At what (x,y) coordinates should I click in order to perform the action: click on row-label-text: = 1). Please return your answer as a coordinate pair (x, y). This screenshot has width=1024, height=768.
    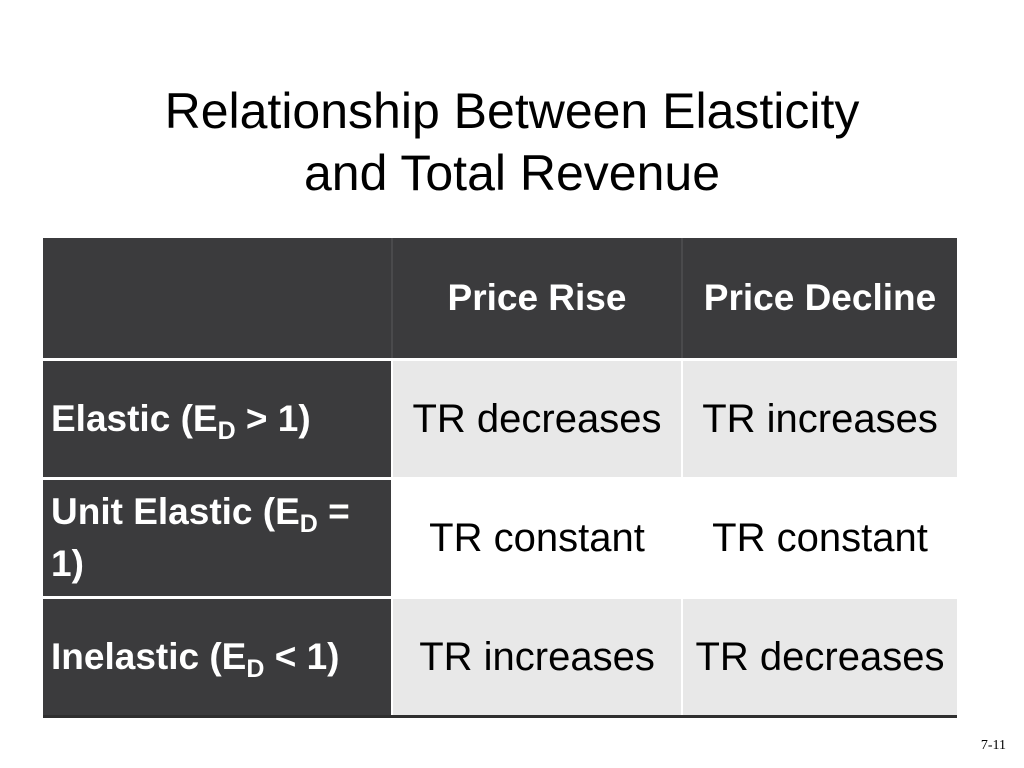
    Looking at the image, I should click on (200, 537).